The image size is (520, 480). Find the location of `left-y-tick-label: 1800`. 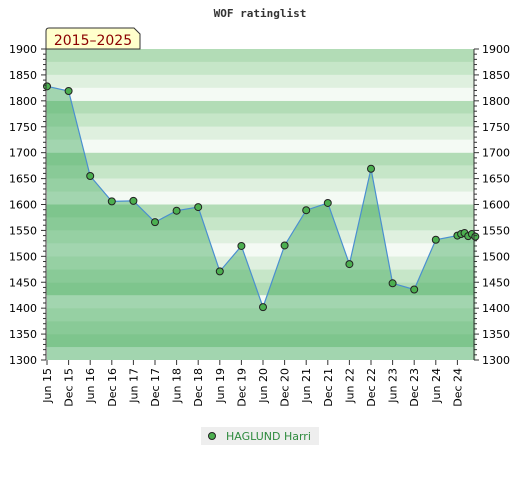

left-y-tick-label: 1800 is located at coordinates (23, 101).